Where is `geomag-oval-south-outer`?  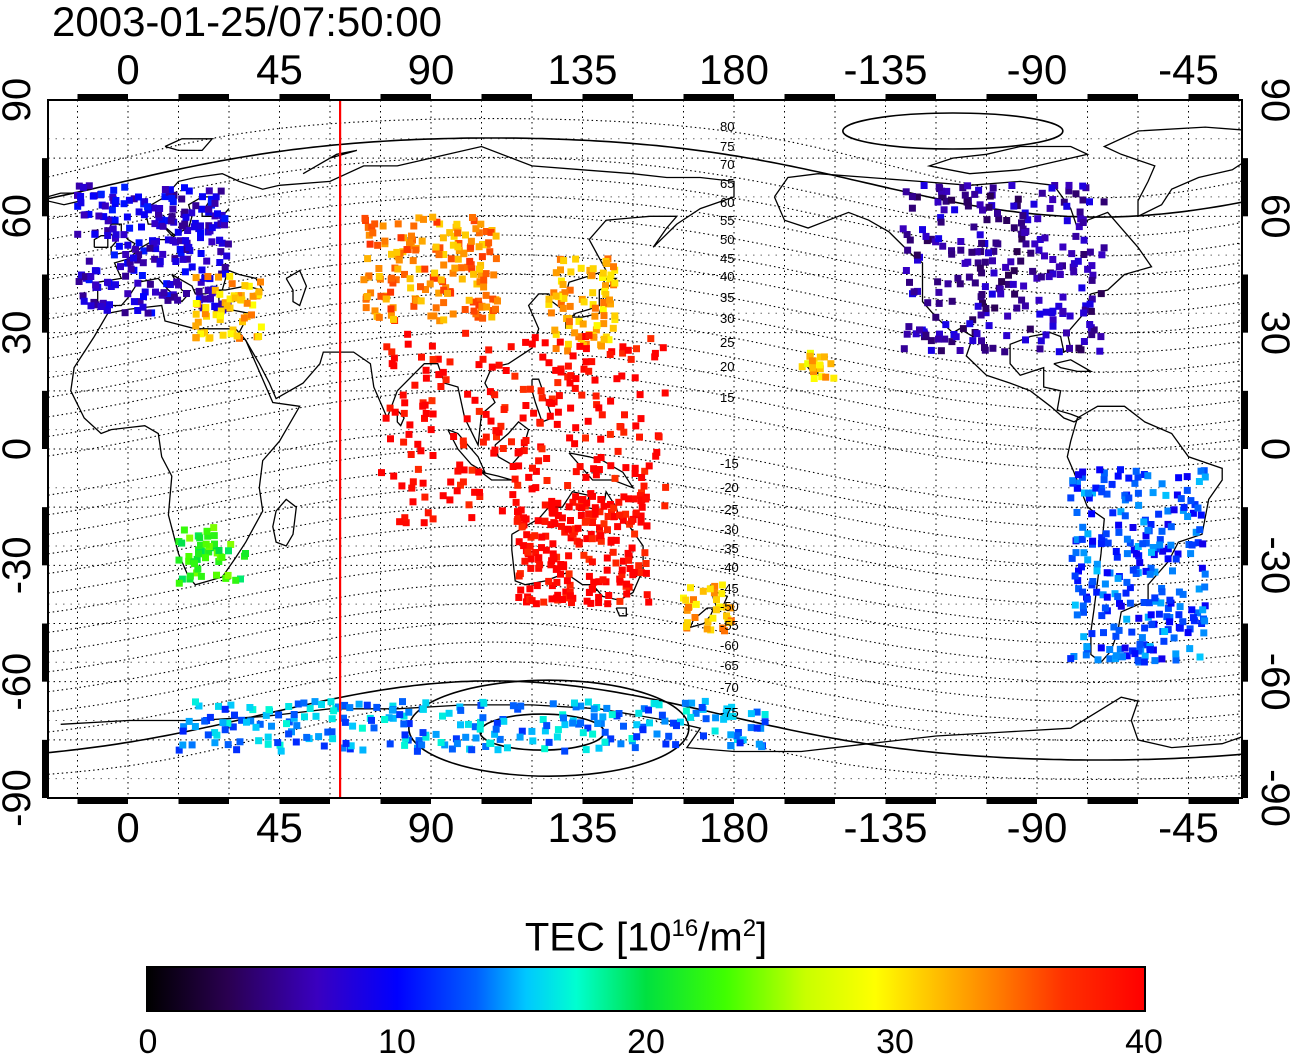
geomag-oval-south-outer is located at coordinates (549, 728).